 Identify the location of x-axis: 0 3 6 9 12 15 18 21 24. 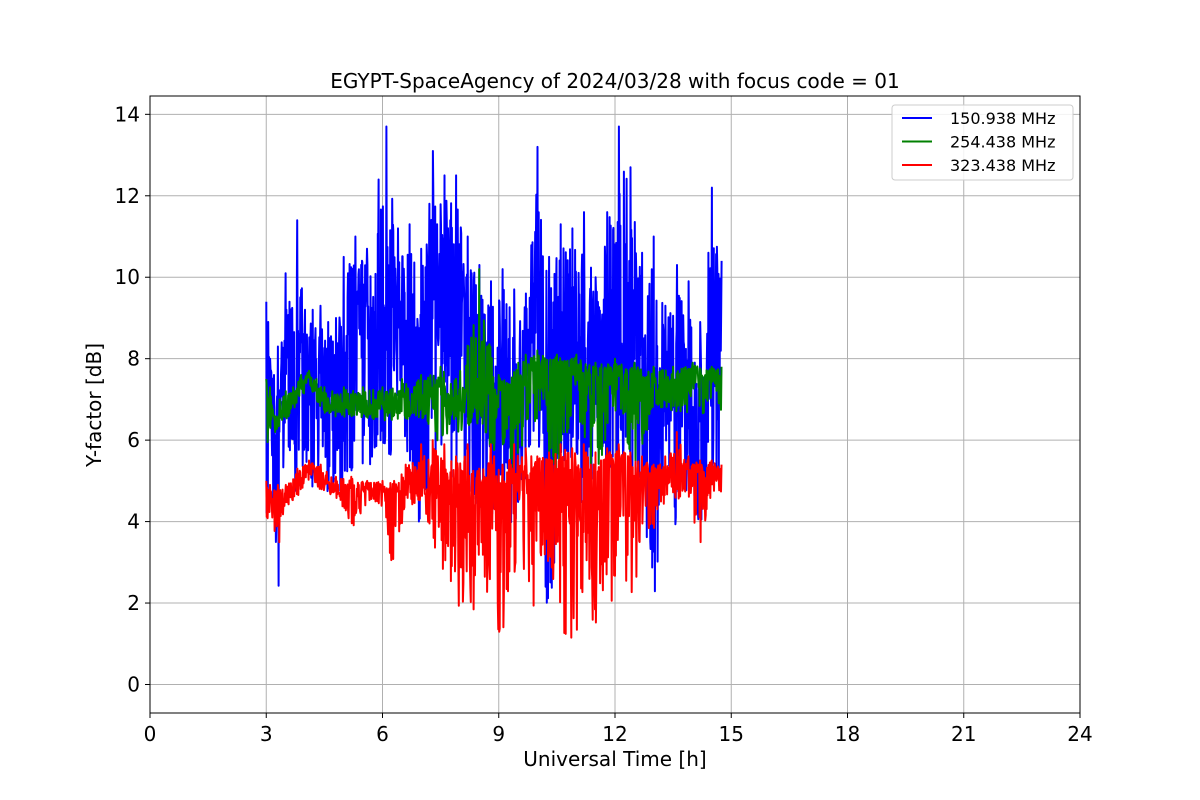
(618, 729).